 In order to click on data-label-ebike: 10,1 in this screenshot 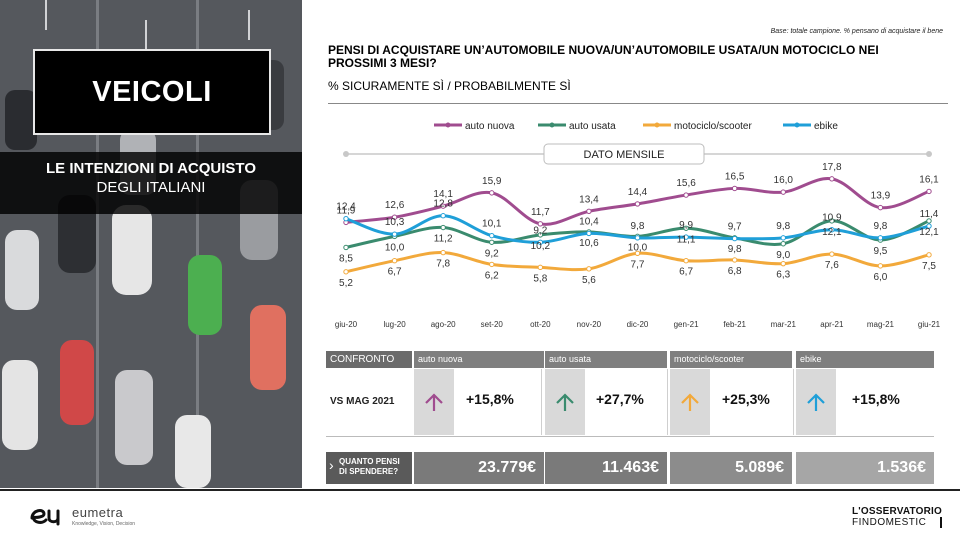, I will do `click(492, 224)`.